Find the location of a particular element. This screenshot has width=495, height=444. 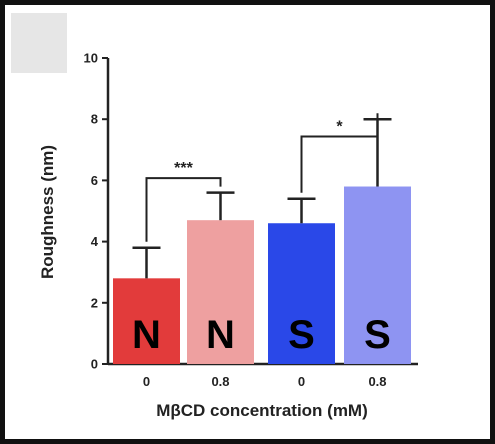

significance-label: *** is located at coordinates (183, 168).